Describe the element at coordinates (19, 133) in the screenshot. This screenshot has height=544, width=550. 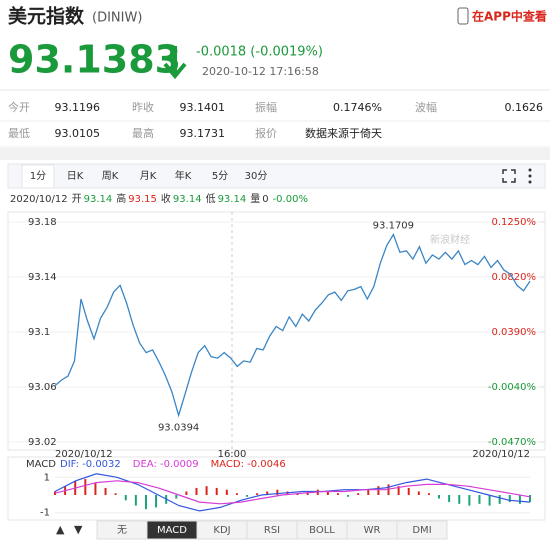
I see `stat-label: 最低` at that location.